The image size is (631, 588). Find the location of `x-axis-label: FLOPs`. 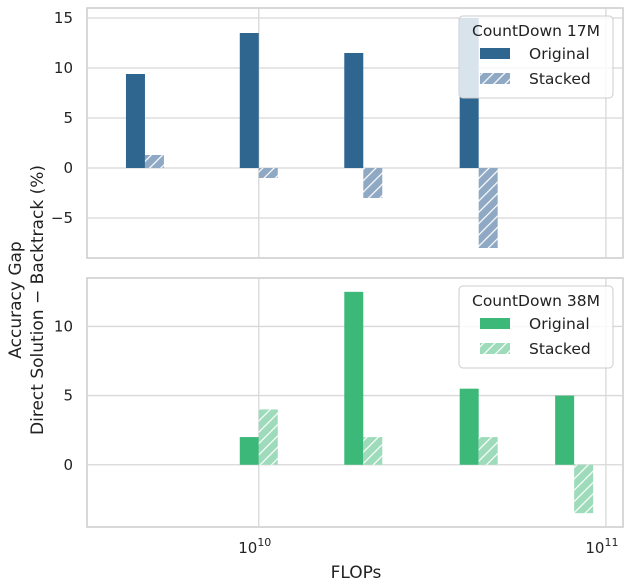

x-axis-label: FLOPs is located at coordinates (356, 573).